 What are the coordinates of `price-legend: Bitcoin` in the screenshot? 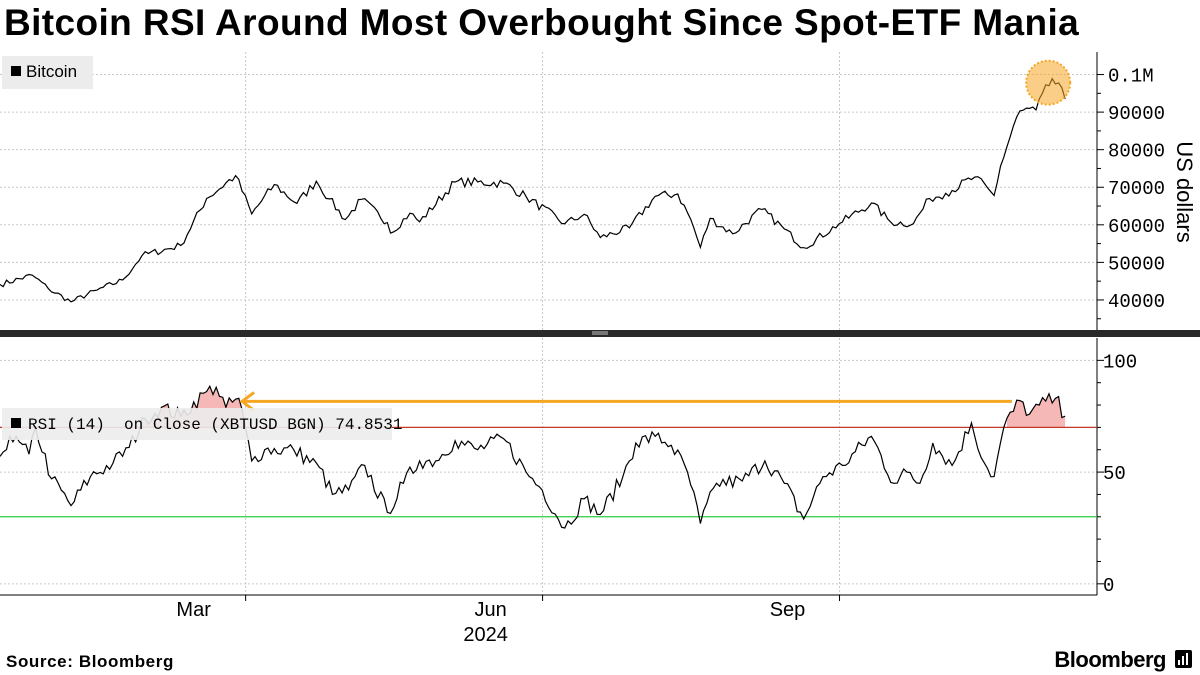 It's located at (47, 72).